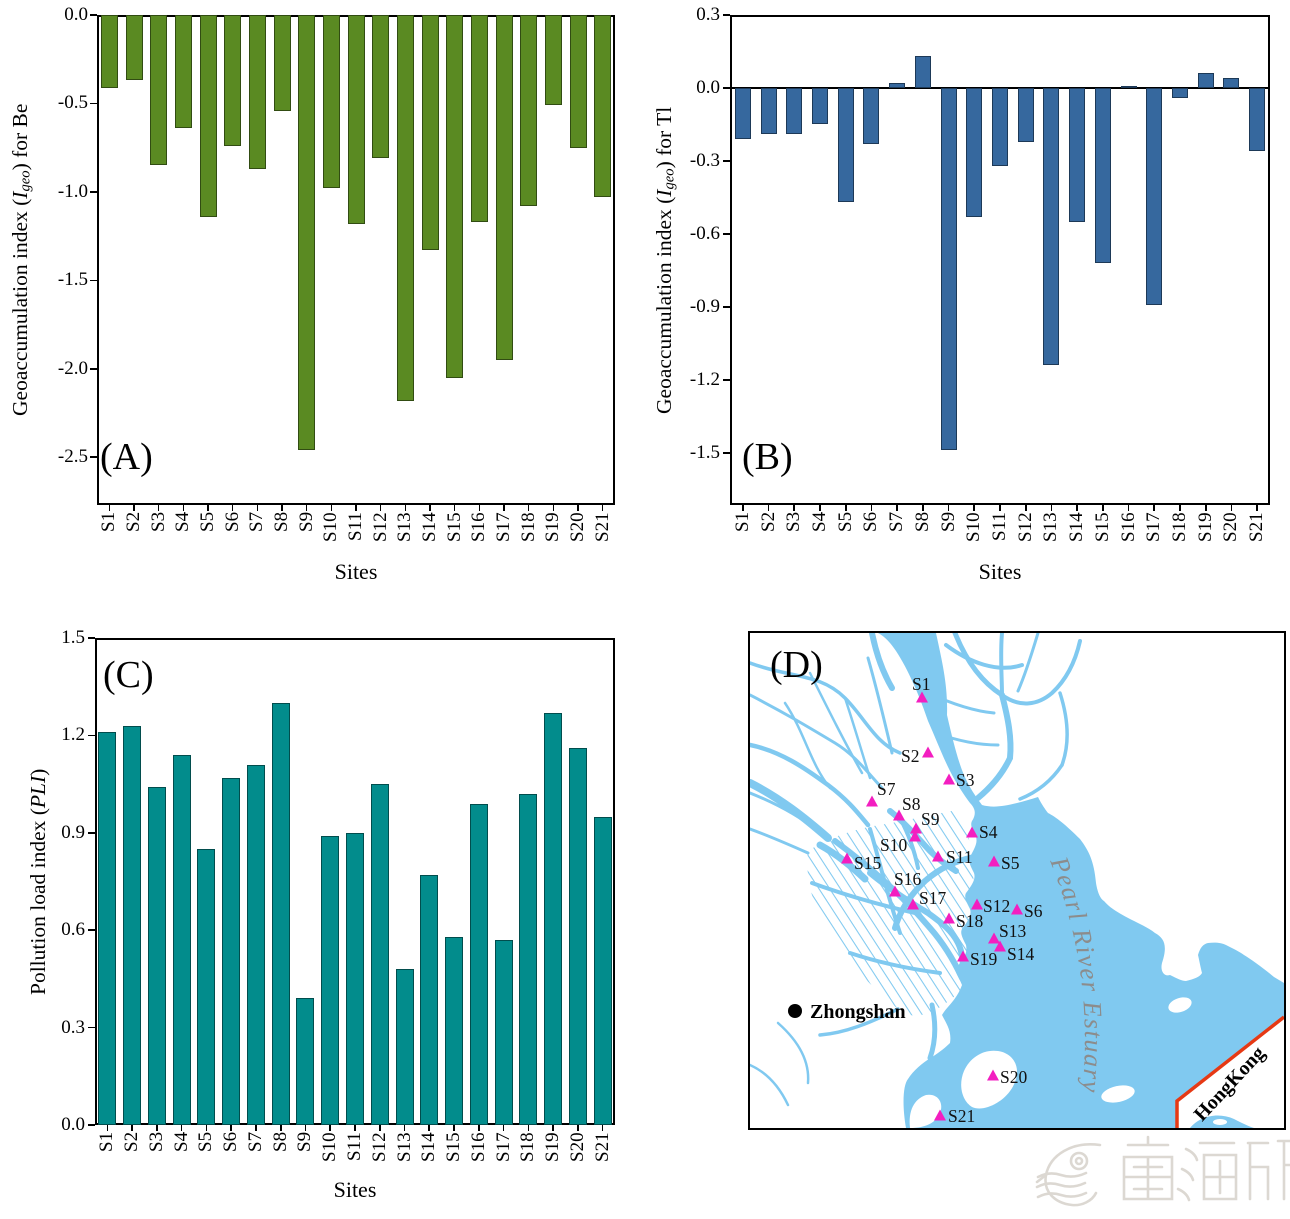 Image resolution: width=1290 pixels, height=1219 pixels. What do you see at coordinates (20, 195) in the screenshot?
I see `ylabel-variable: I` at bounding box center [20, 195].